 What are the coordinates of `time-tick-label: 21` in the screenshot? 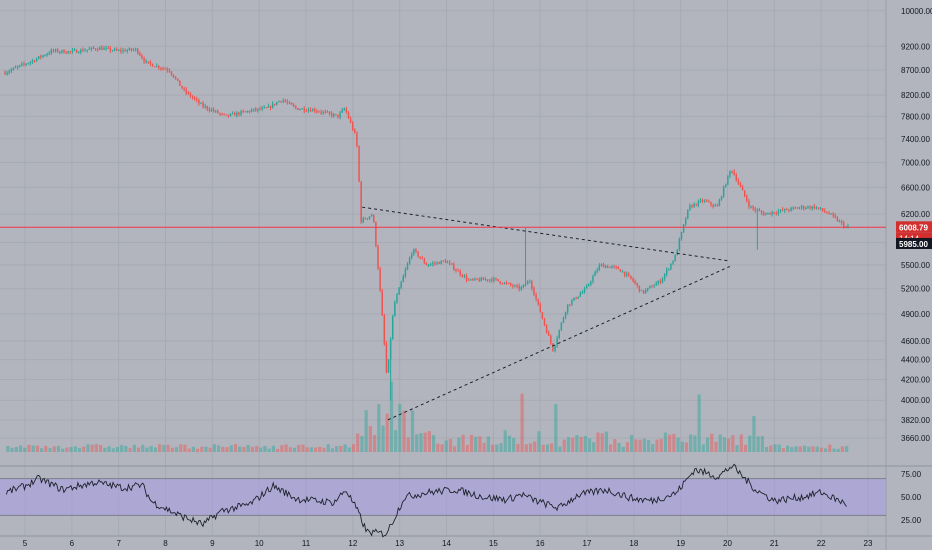 It's located at (774, 543).